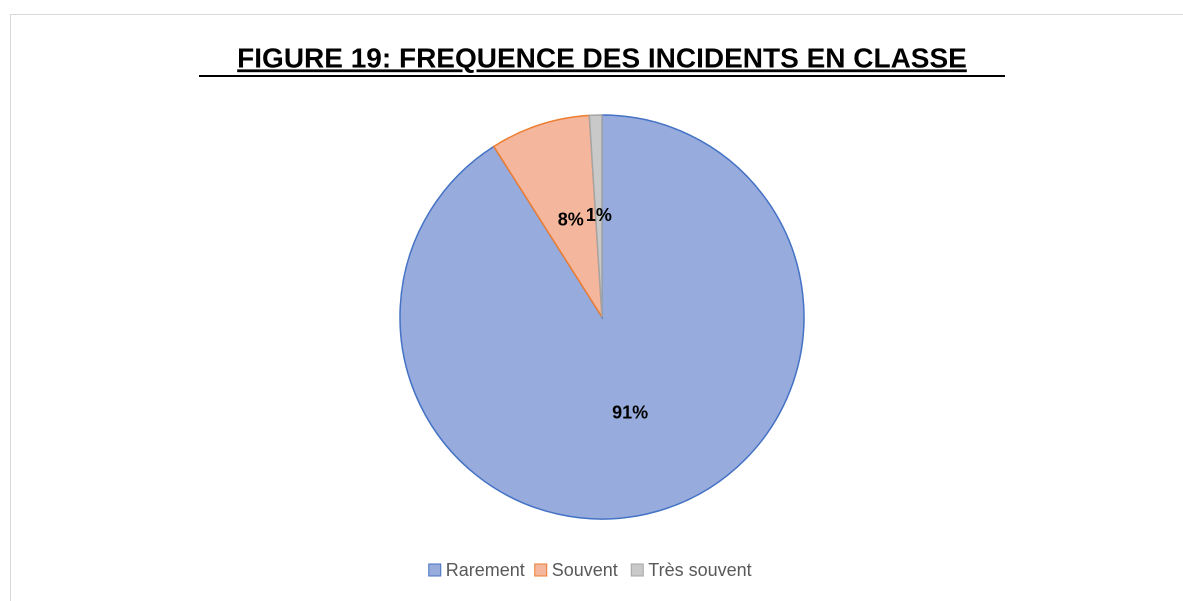  I want to click on legend-label: Souvent, so click(585, 570).